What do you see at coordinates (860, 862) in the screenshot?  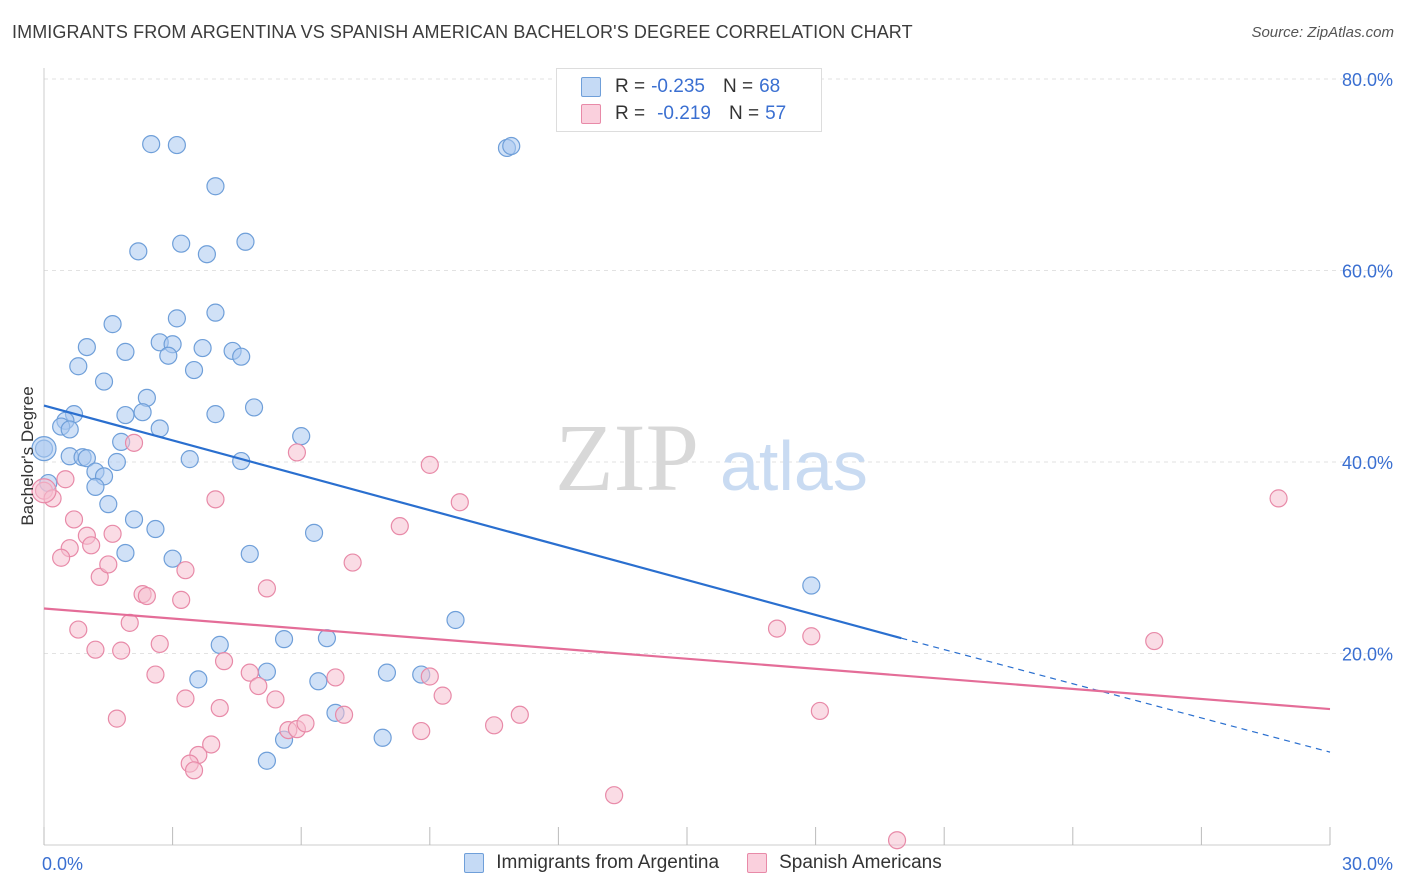 I see `legend-label-spanish: Spanish Americans` at bounding box center [860, 862].